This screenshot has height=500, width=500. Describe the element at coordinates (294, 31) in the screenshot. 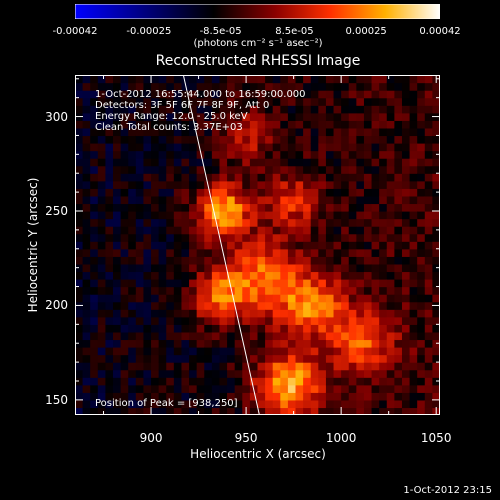

I see `colorbar-tick-label: 8.5e-05` at that location.